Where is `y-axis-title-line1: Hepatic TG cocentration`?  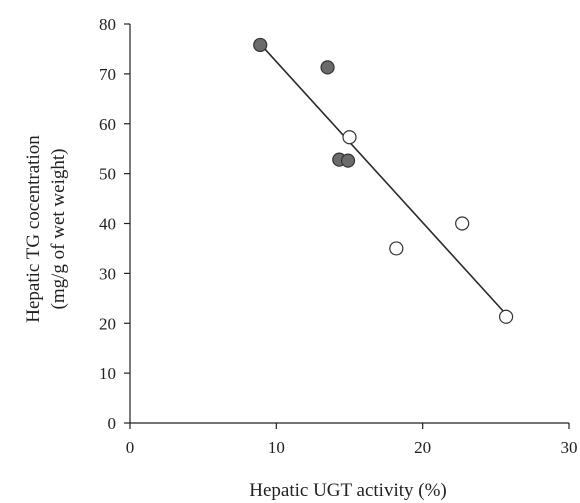
y-axis-title-line1: Hepatic TG cocentration is located at coordinates (33, 229).